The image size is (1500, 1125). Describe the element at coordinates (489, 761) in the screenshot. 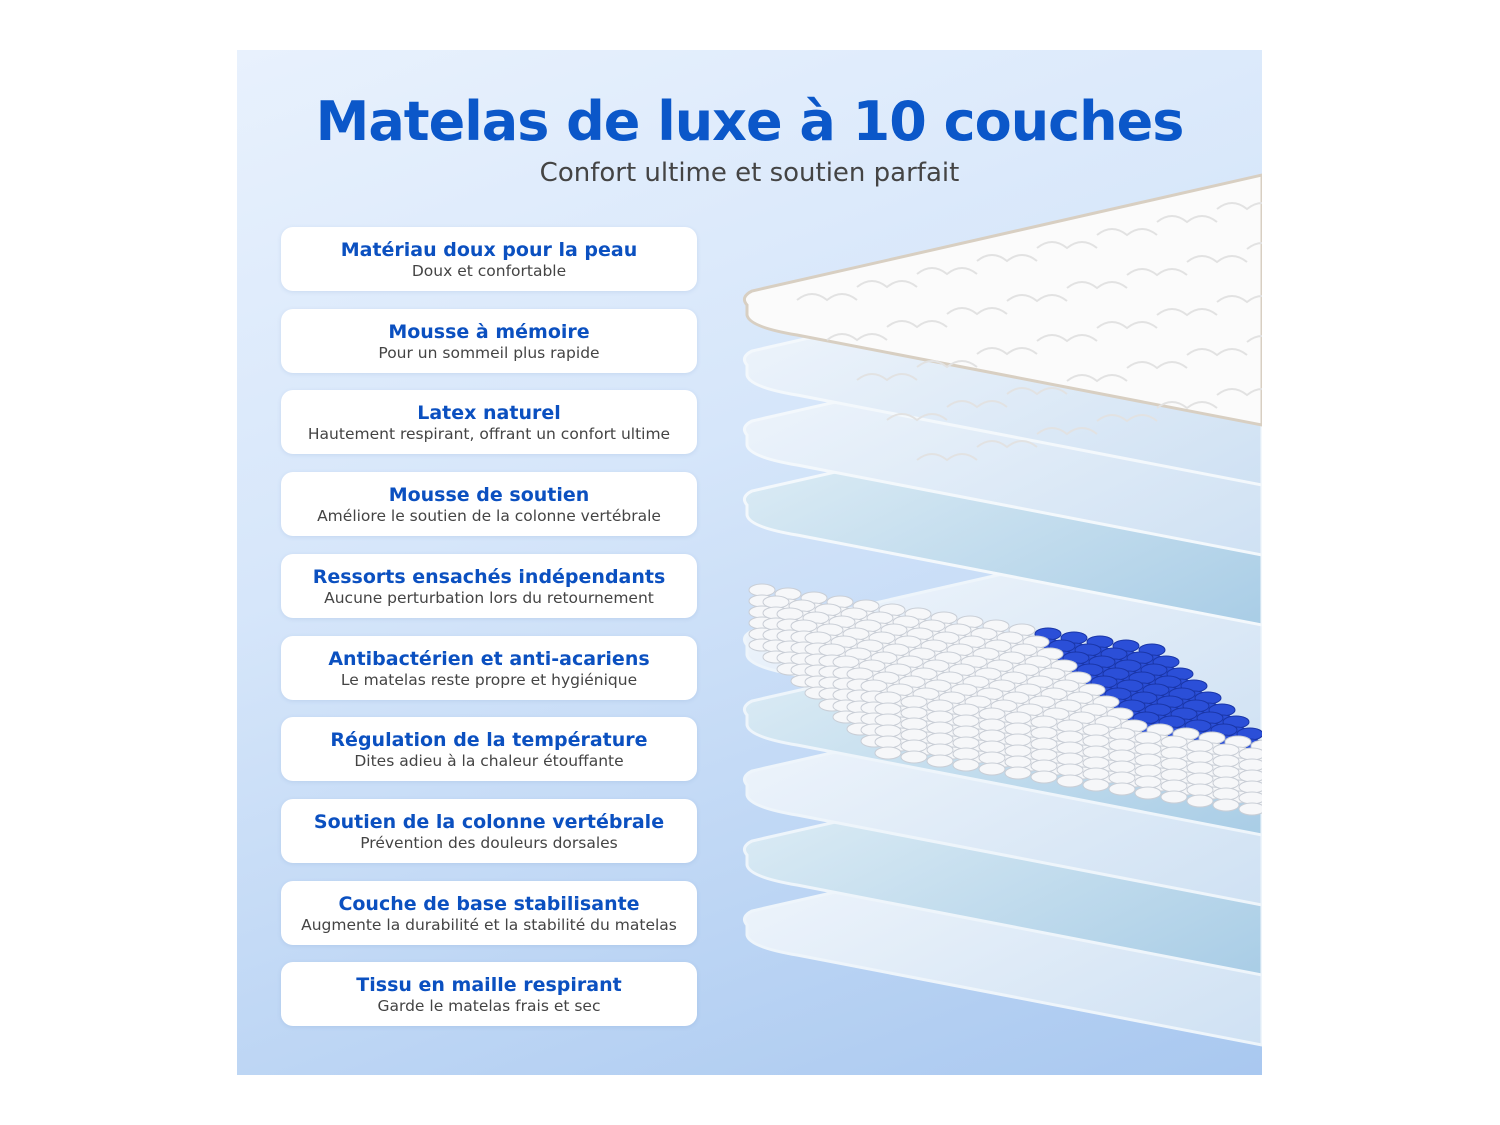

I see `layer-description: Dites adieu à la chaleur étouffante` at that location.